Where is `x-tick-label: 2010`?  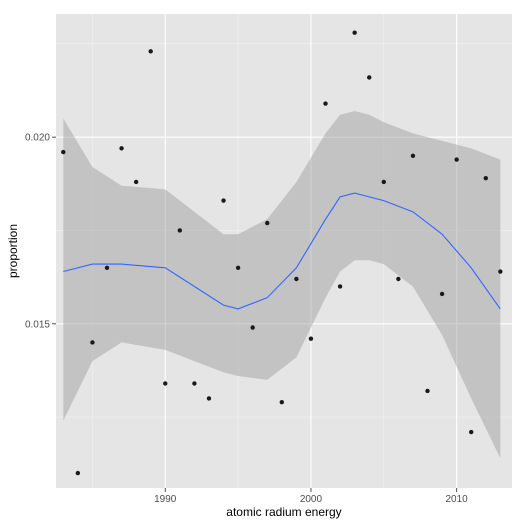
x-tick-label: 2010 is located at coordinates (457, 499).